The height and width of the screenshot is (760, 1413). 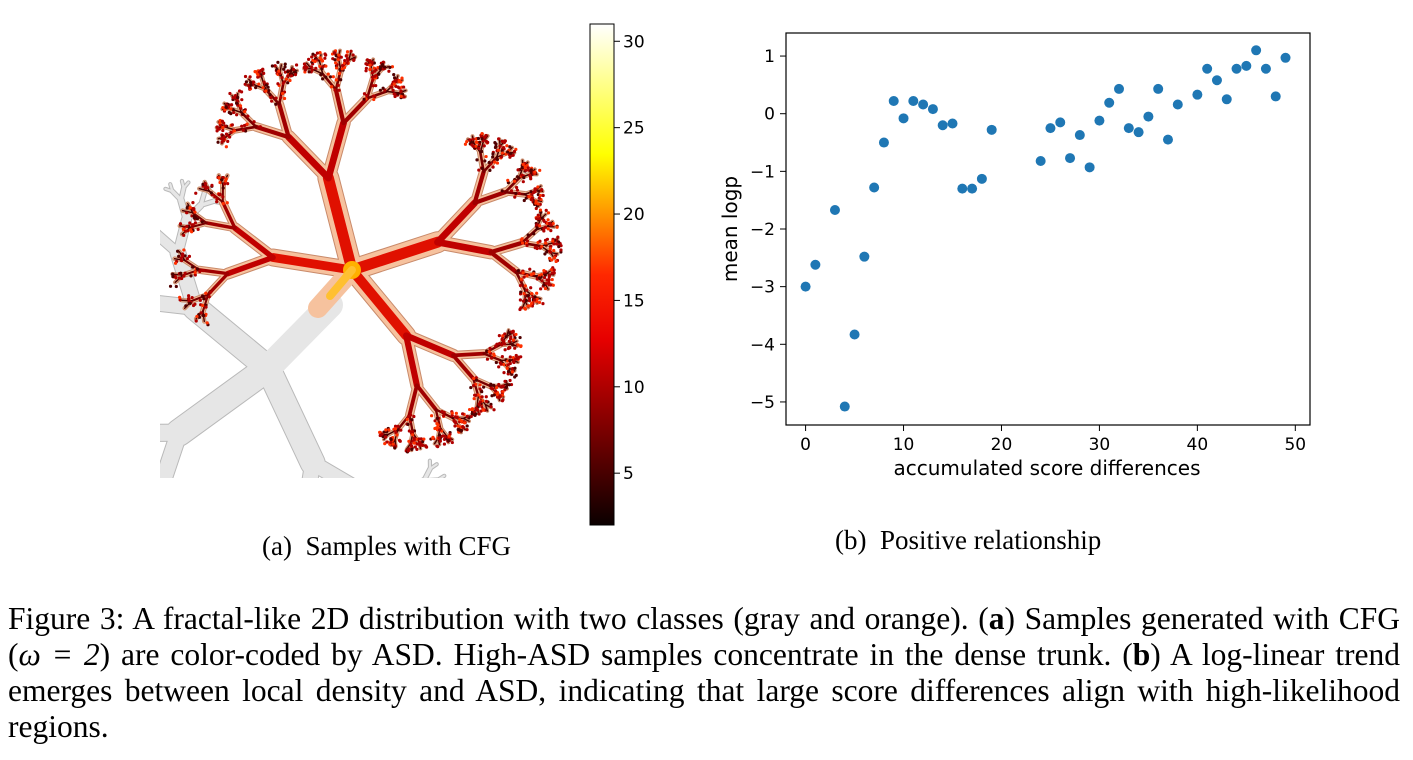 I want to click on caption-bold-b: b, so click(x=1141, y=654).